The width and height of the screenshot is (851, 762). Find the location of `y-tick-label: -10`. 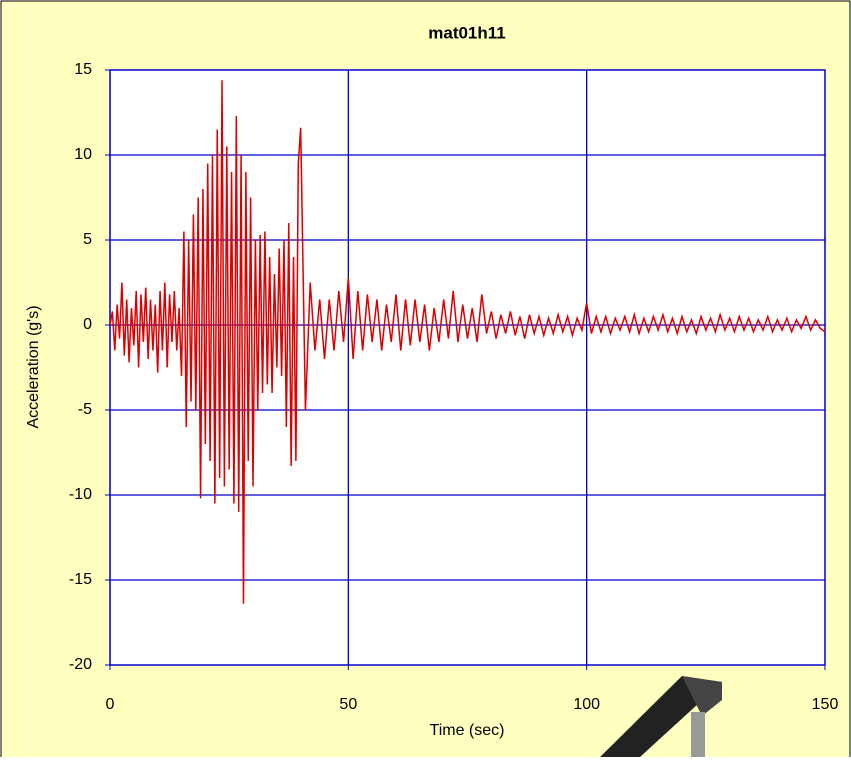

y-tick-label: -10 is located at coordinates (80, 494).